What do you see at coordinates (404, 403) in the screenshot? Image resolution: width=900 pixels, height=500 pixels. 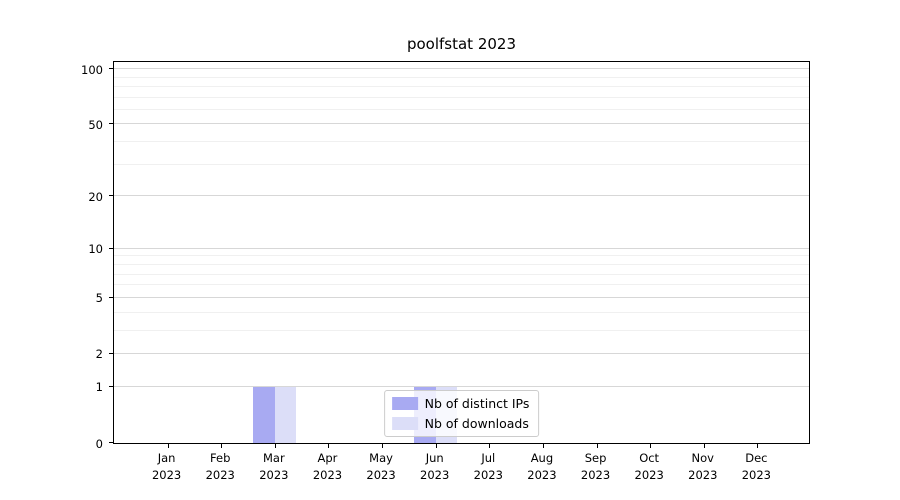 I see `legend-swatch-distinct-ips` at bounding box center [404, 403].